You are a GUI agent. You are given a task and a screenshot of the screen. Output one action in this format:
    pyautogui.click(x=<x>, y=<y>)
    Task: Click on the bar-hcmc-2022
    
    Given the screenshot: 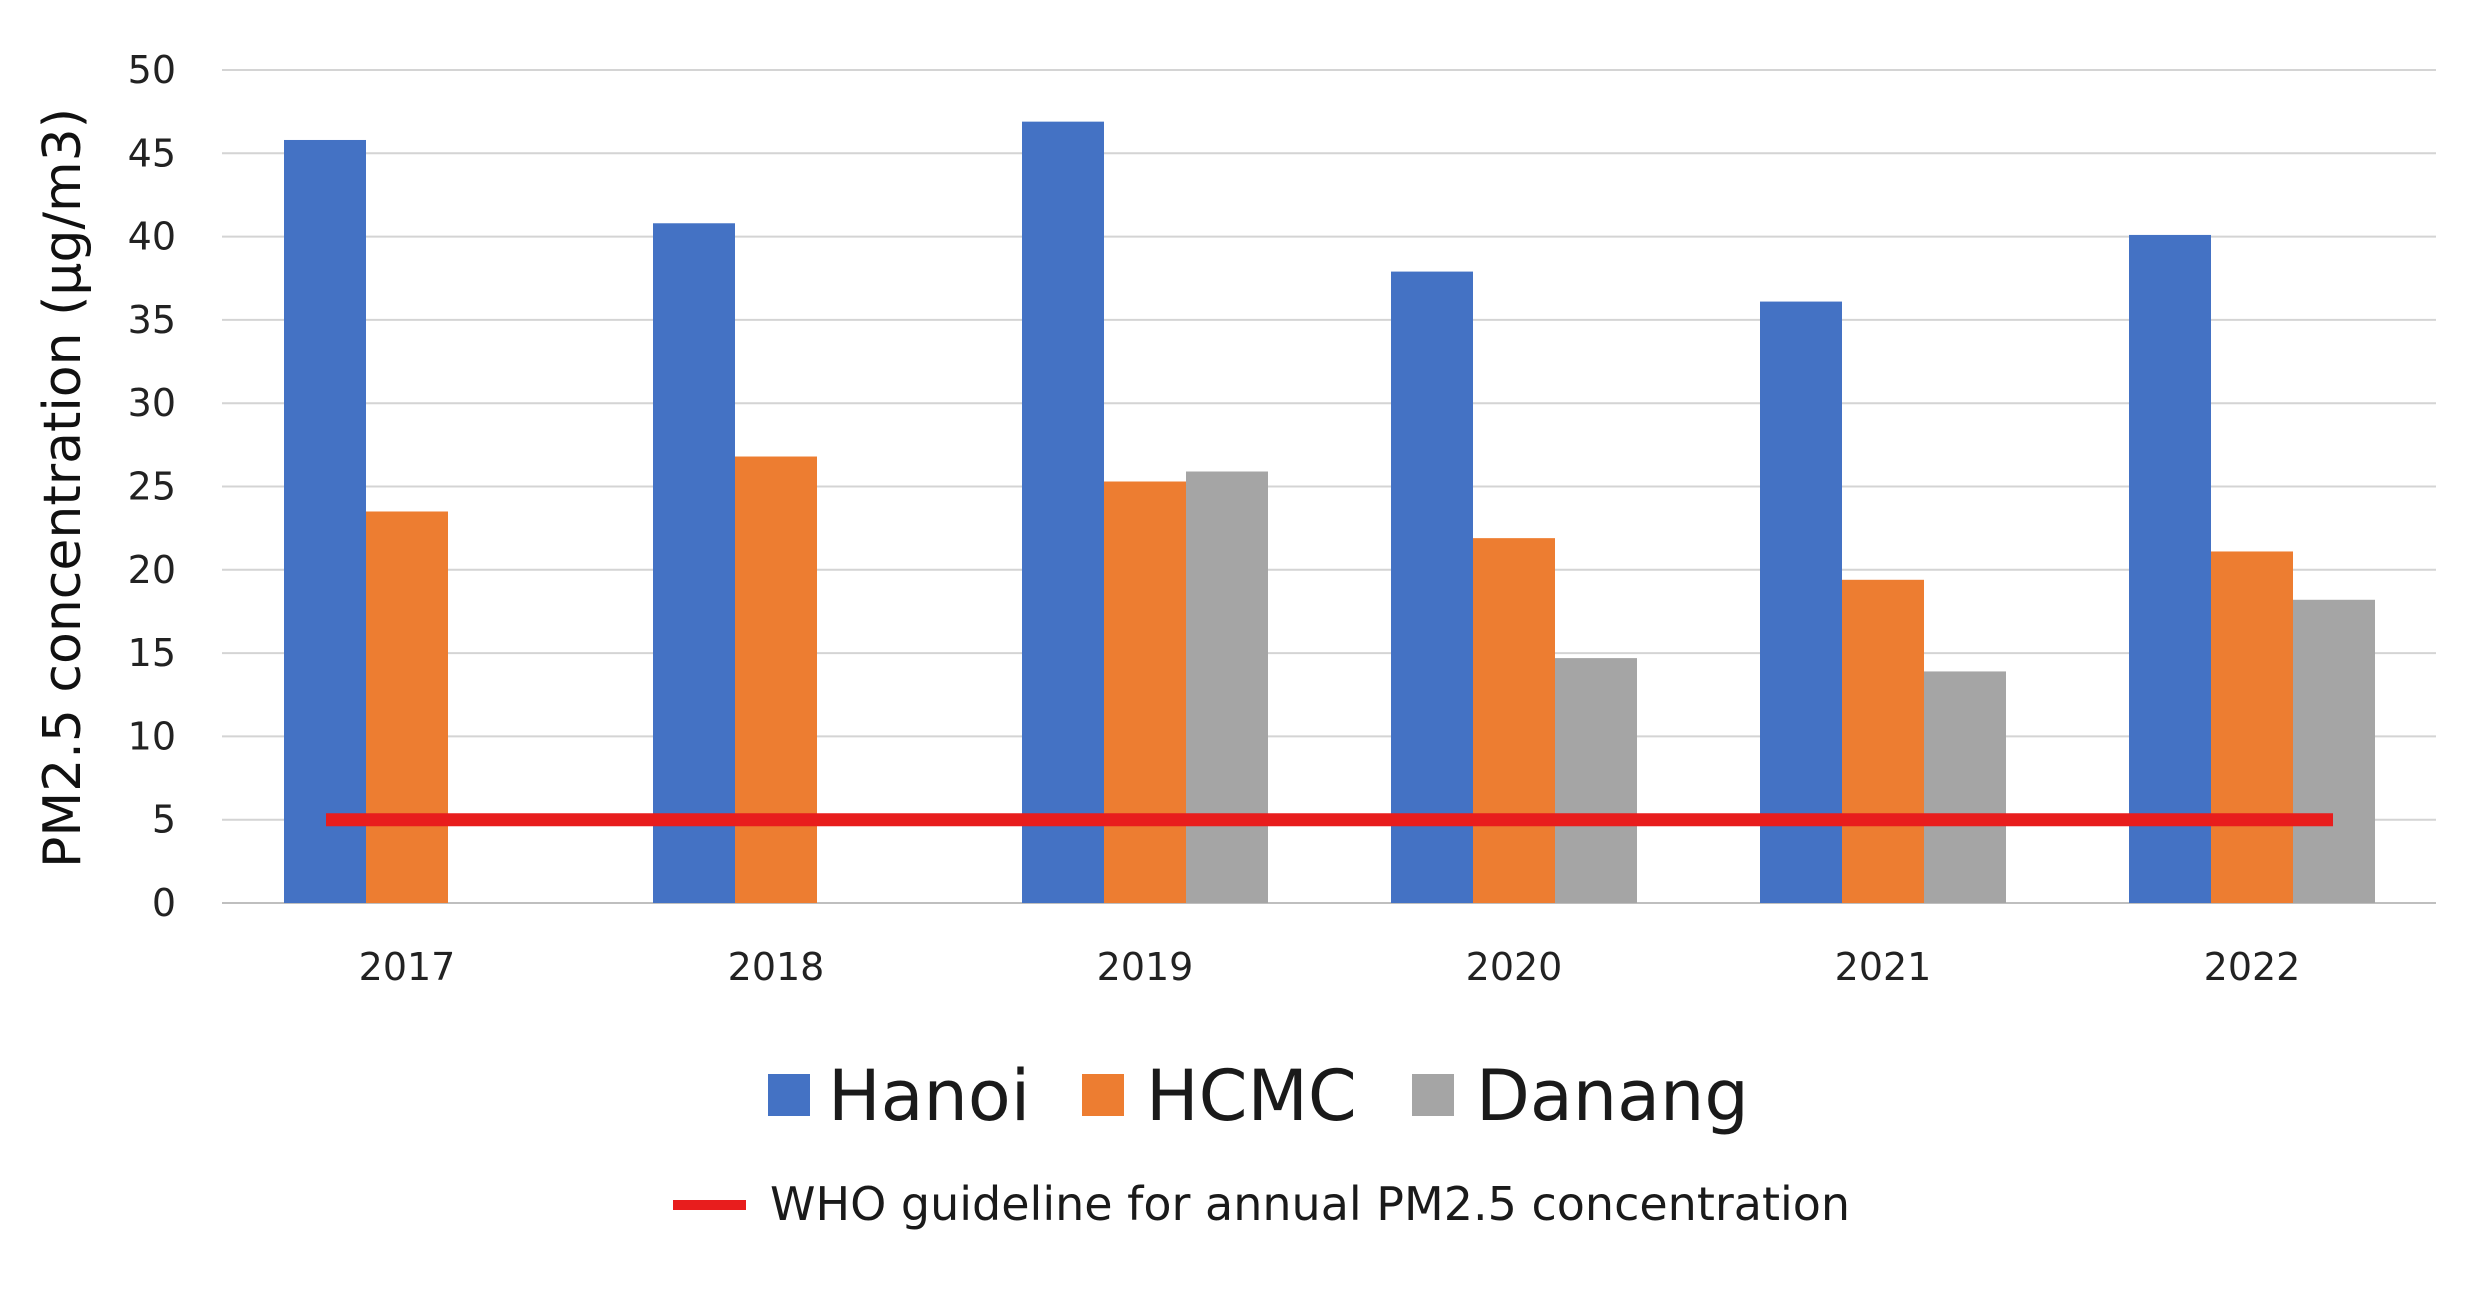 What is the action you would take?
    pyautogui.click(x=2252, y=727)
    